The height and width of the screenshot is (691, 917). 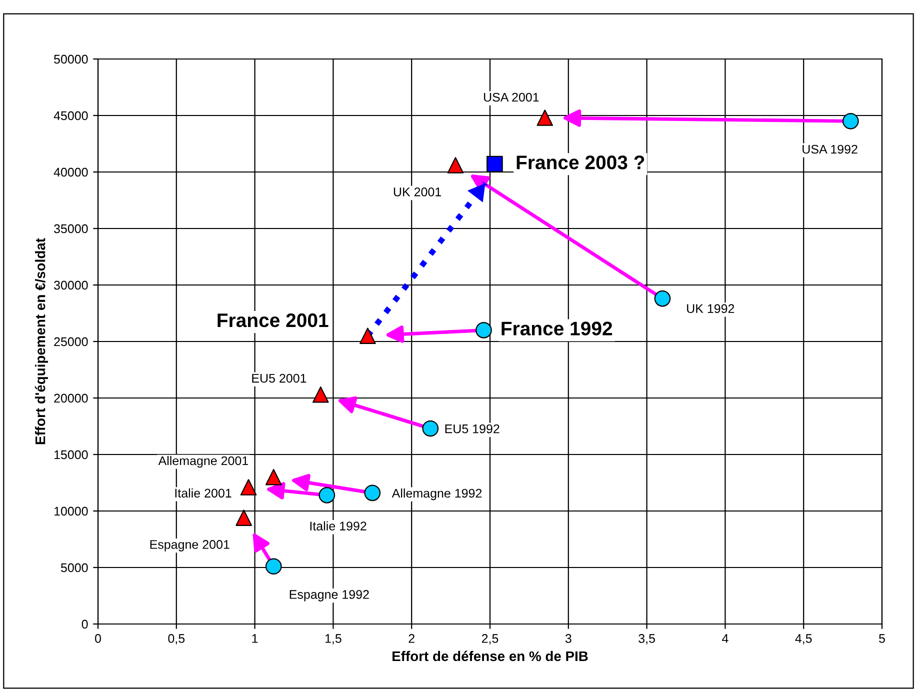 What do you see at coordinates (255, 638) in the screenshot?
I see `x-tick-label: 1` at bounding box center [255, 638].